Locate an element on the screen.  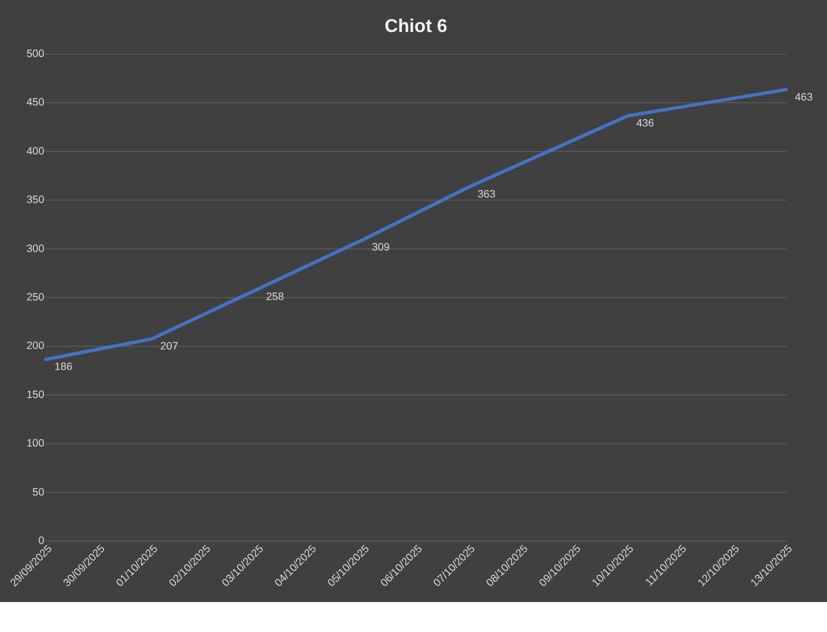
data-label: 258 is located at coordinates (275, 297).